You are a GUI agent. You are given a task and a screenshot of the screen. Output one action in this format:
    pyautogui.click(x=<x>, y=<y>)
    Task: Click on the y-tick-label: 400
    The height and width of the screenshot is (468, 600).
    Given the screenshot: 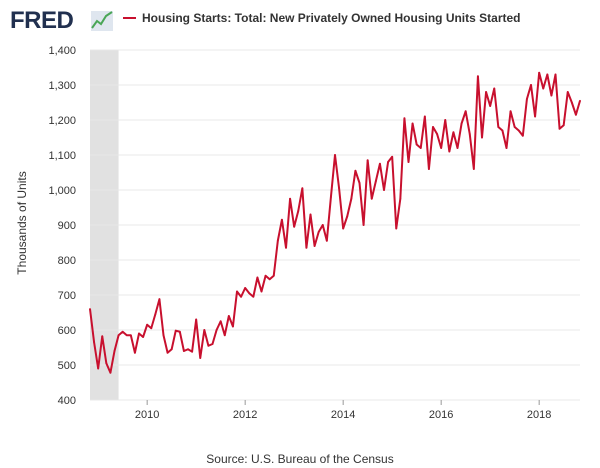 What is the action you would take?
    pyautogui.click(x=67, y=401)
    